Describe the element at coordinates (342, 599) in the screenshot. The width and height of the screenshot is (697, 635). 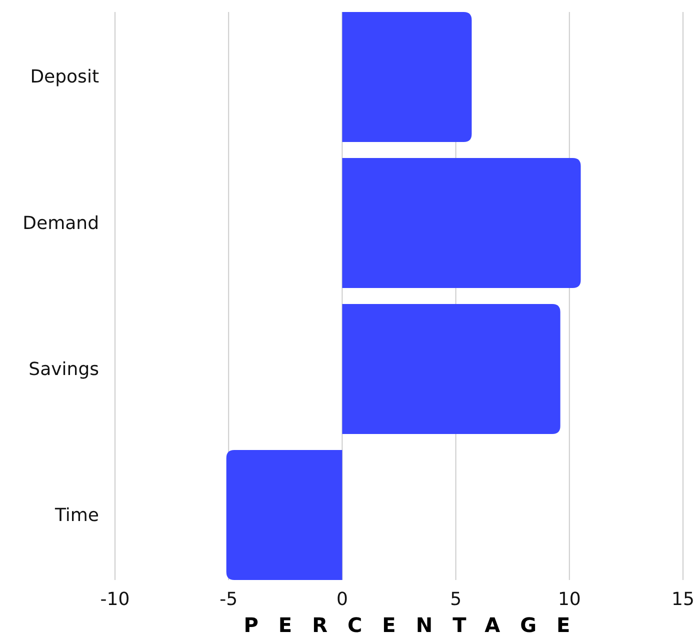
I see `x-tick-label: 0` at that location.